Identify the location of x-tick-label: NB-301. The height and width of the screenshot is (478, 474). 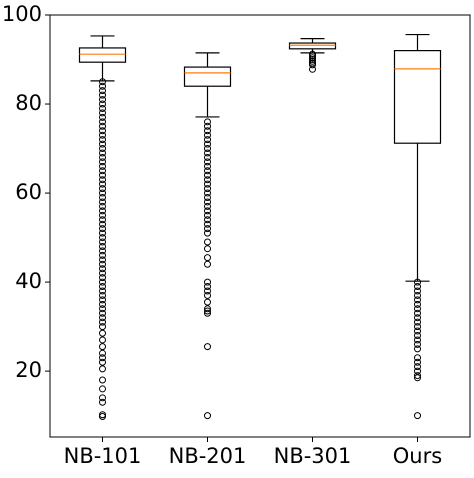
(313, 456).